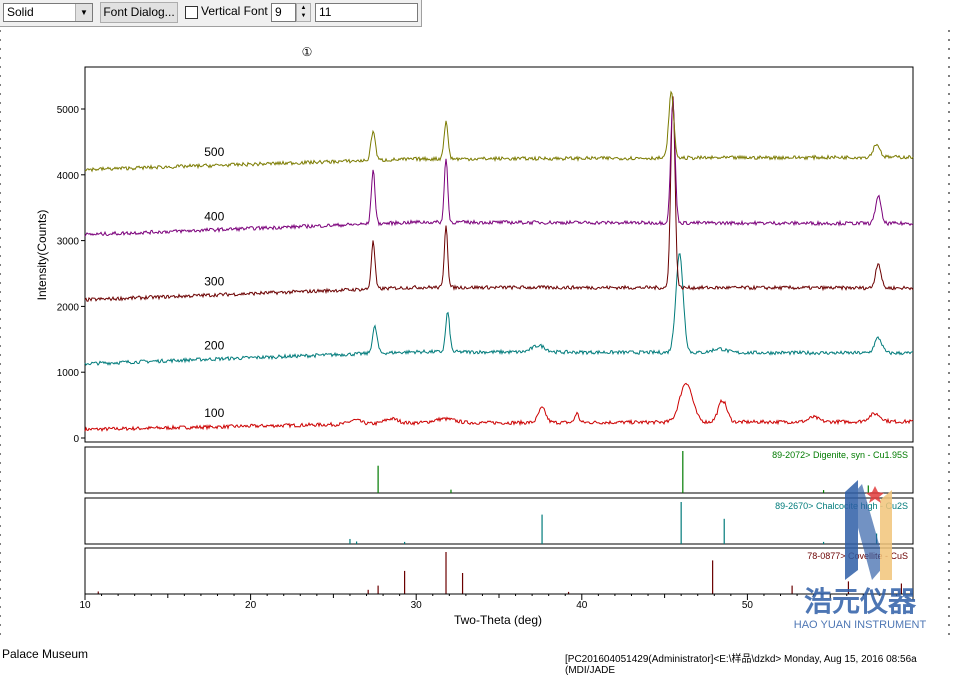 The width and height of the screenshot is (956, 676). I want to click on text-input: 11, so click(366, 12).